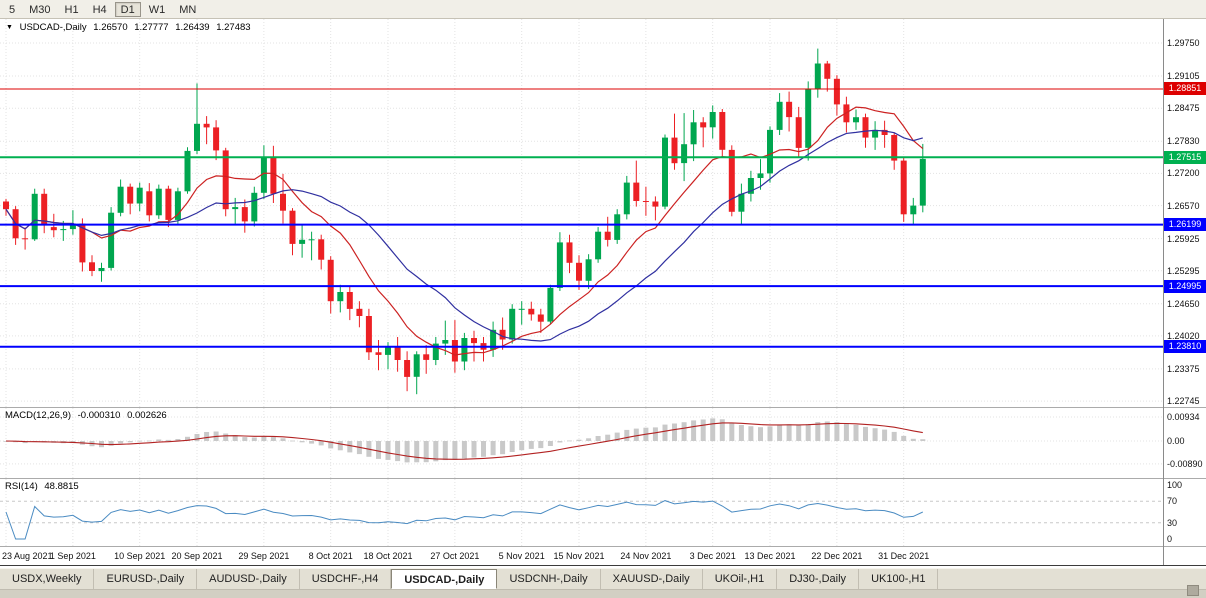 The height and width of the screenshot is (598, 1206). I want to click on tab-usdchf-h4: USDCHF-,H4, so click(346, 579).